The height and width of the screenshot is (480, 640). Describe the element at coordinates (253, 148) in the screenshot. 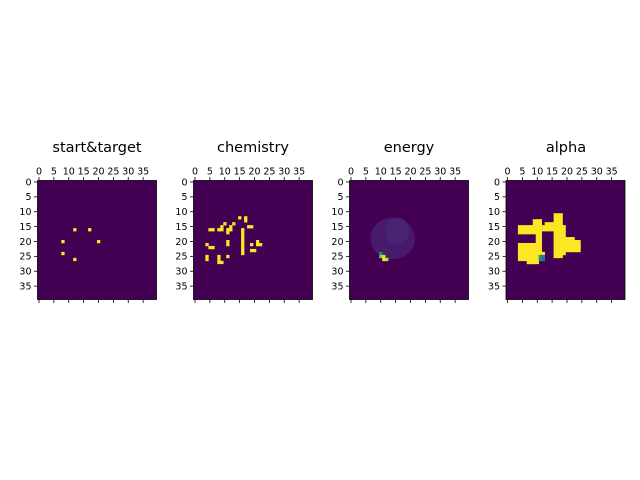

I see `panel-title: chemistry` at that location.